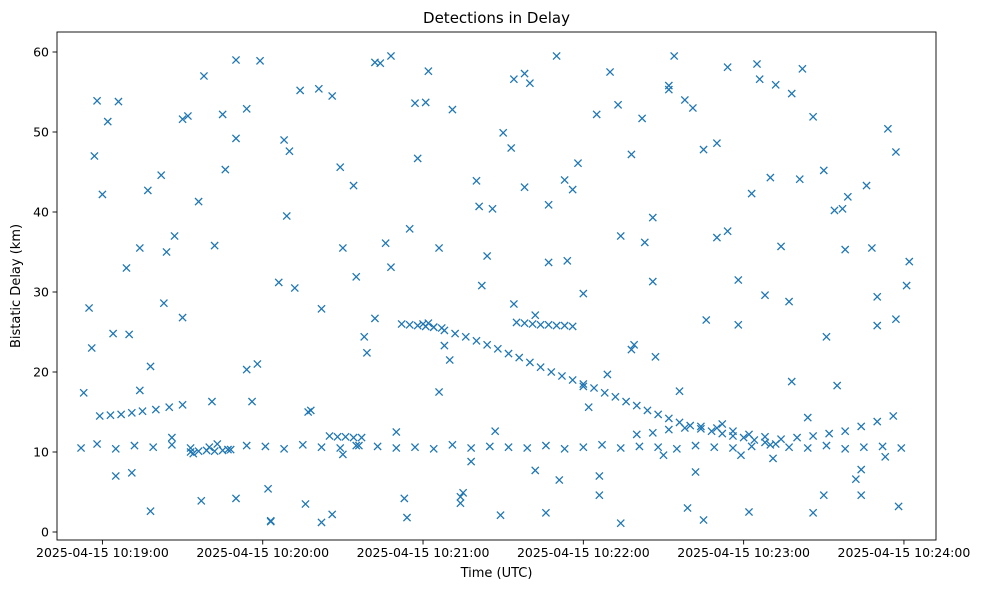 The width and height of the screenshot is (986, 590). I want to click on x-tick-label: 2025-04-15 10:20:00, so click(262, 552).